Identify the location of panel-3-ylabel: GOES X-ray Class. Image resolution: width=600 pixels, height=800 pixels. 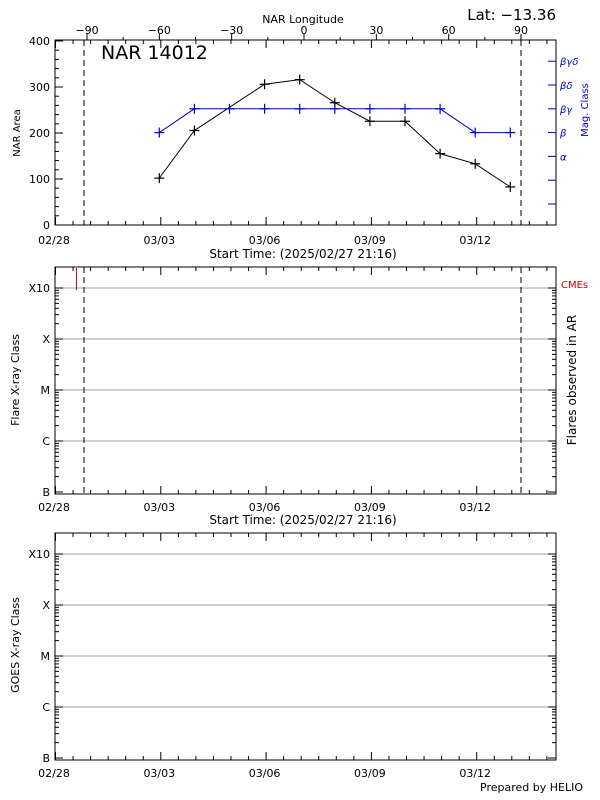
(15, 645).